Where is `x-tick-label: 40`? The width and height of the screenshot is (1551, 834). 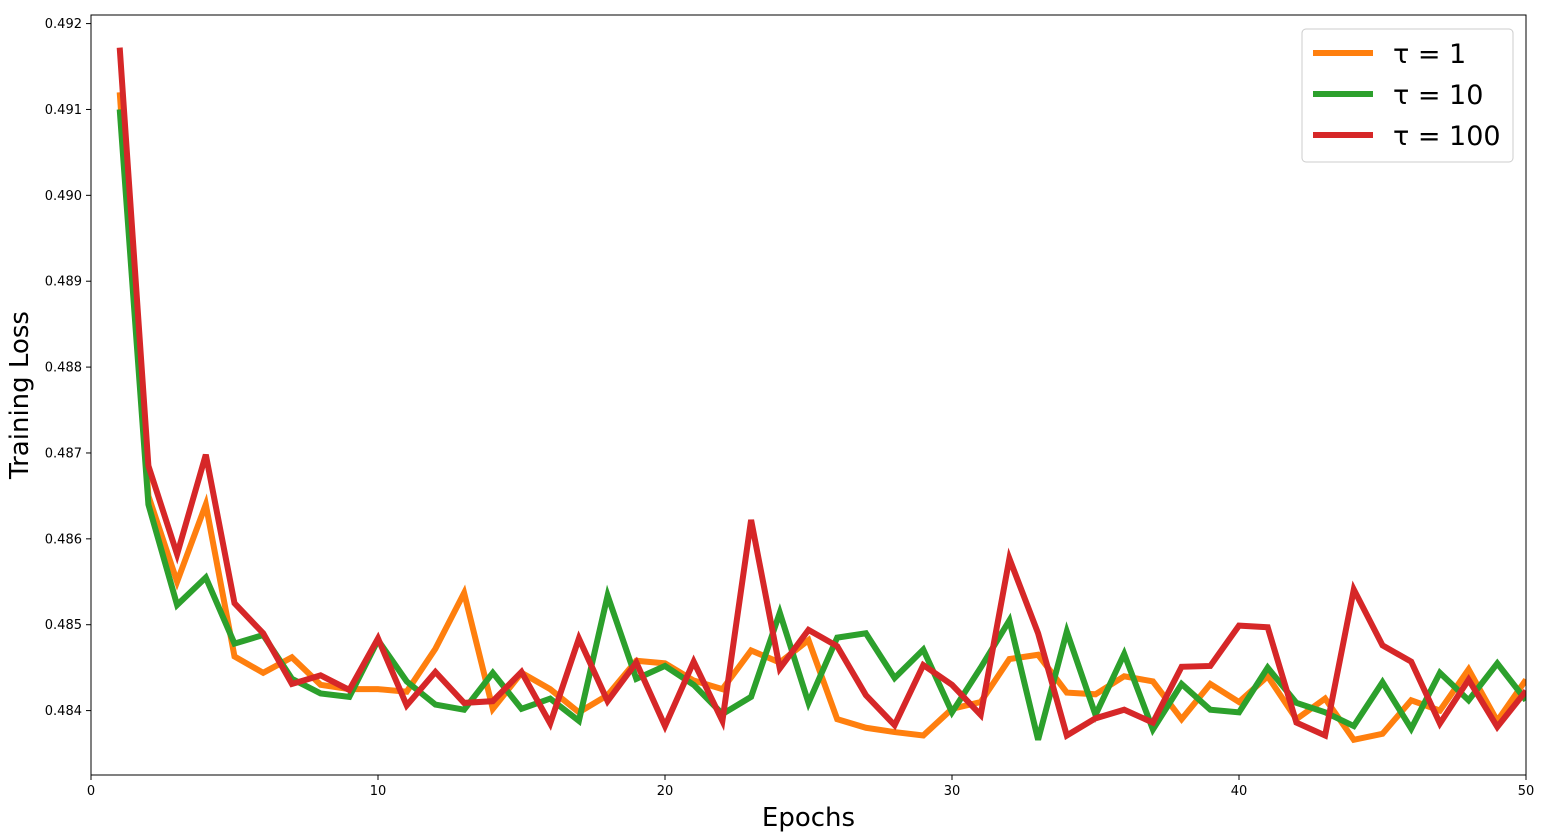
x-tick-label: 40 is located at coordinates (1239, 791).